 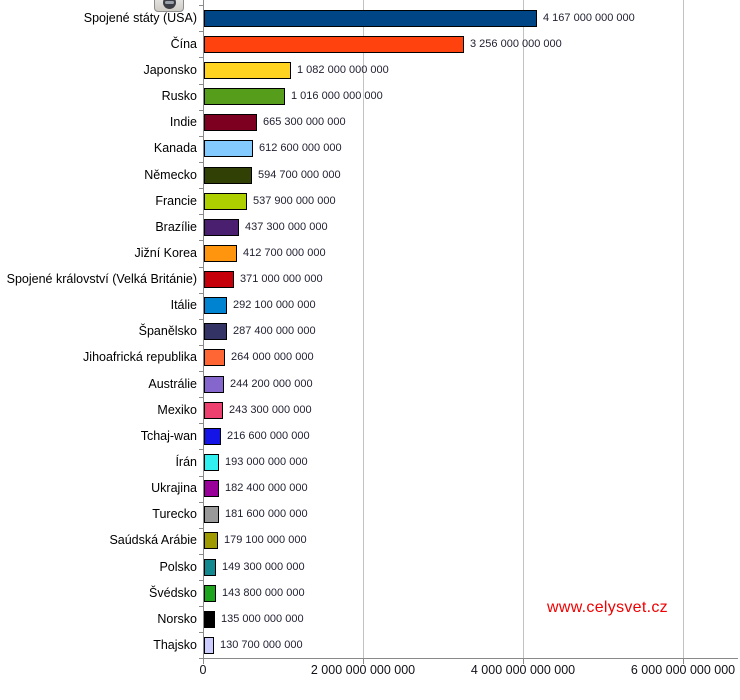 What do you see at coordinates (337, 96) in the screenshot?
I see `value-label: 1 016 000 000 000` at bounding box center [337, 96].